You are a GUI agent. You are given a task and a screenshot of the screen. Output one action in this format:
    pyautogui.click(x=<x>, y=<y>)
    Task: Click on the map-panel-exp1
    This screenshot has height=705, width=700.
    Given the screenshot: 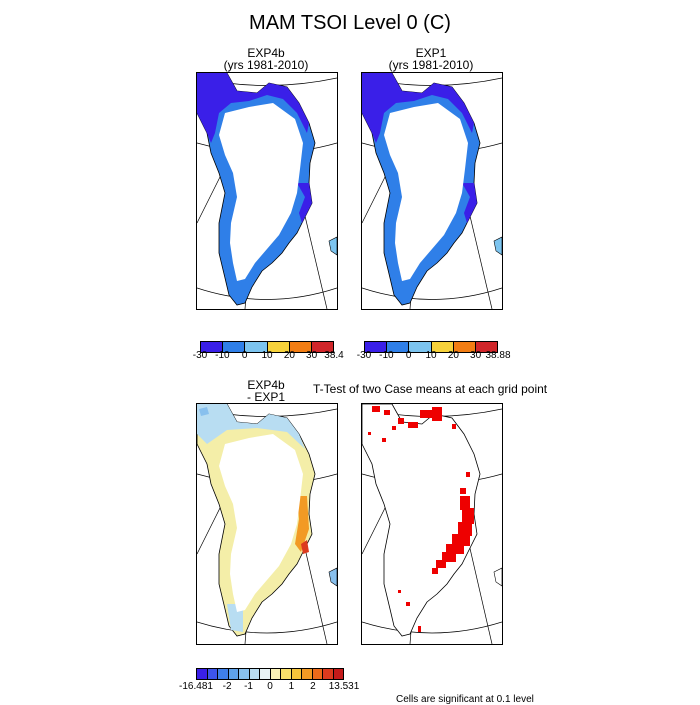 What is the action you would take?
    pyautogui.click(x=432, y=191)
    